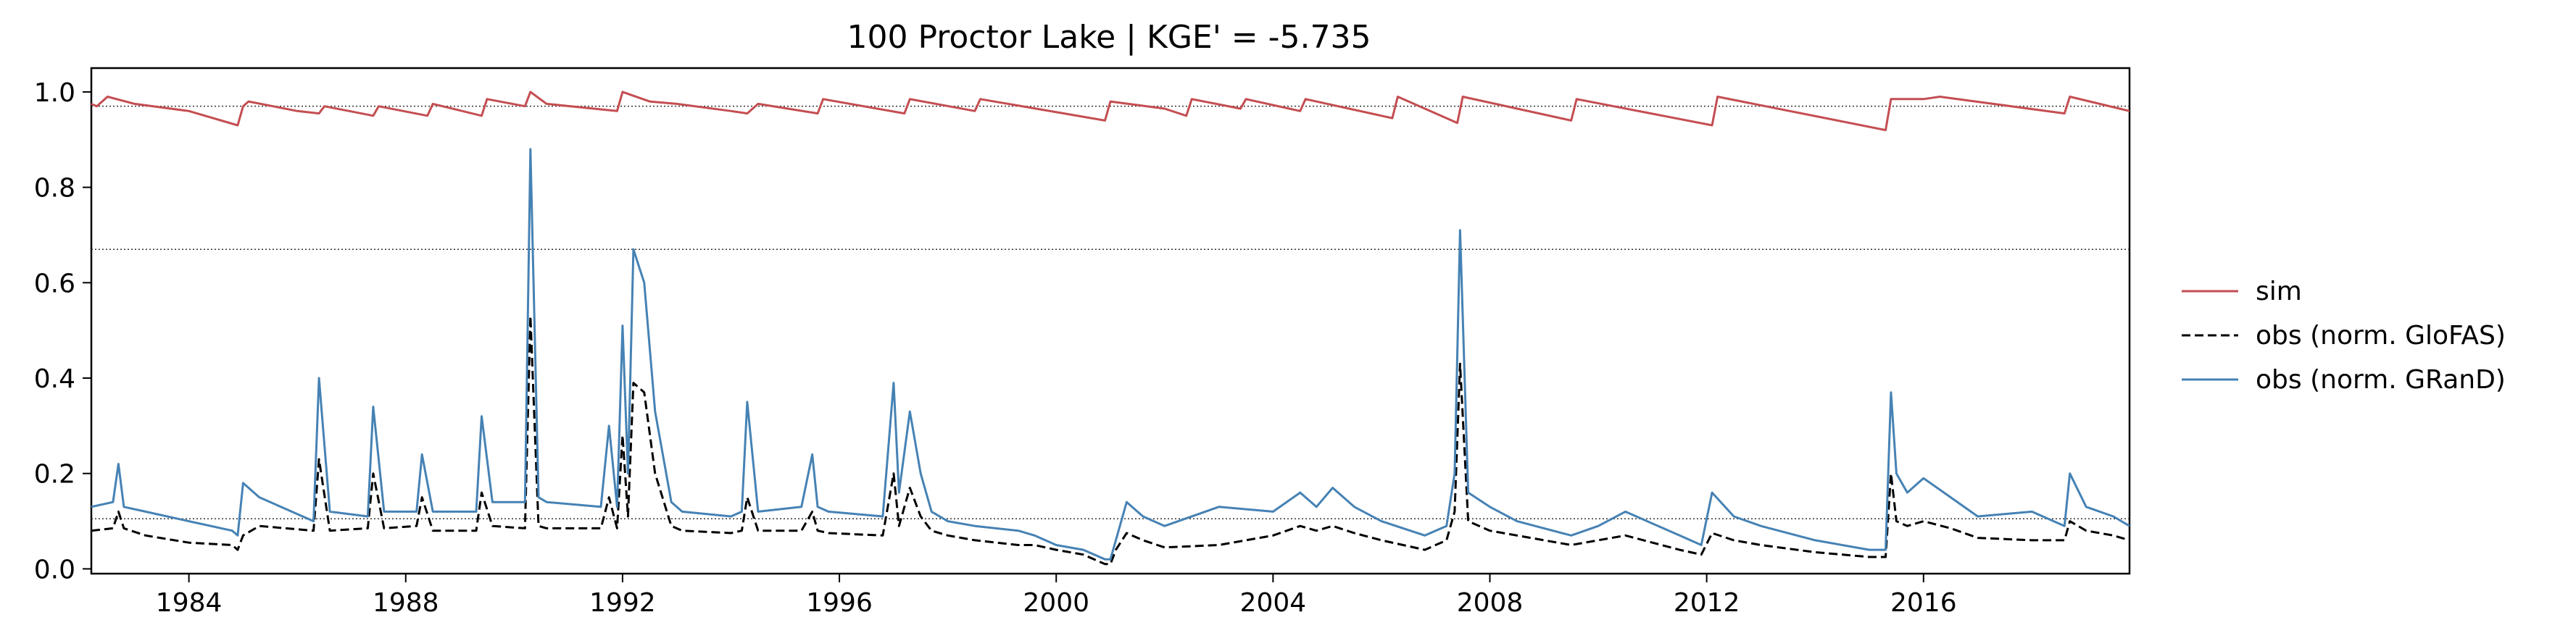  What do you see at coordinates (2381, 380) in the screenshot?
I see `legend-label-obs-grand: obs (norm. GRanD)` at bounding box center [2381, 380].